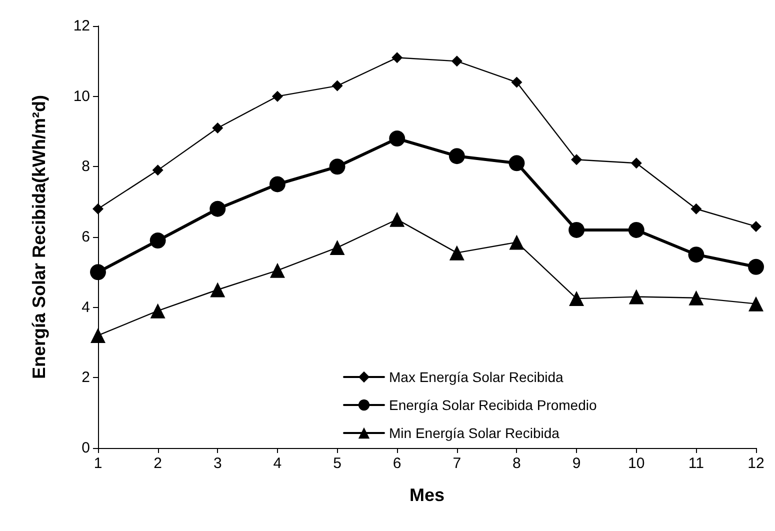  What do you see at coordinates (217, 463) in the screenshot?
I see `x-tick-label: 3` at bounding box center [217, 463].